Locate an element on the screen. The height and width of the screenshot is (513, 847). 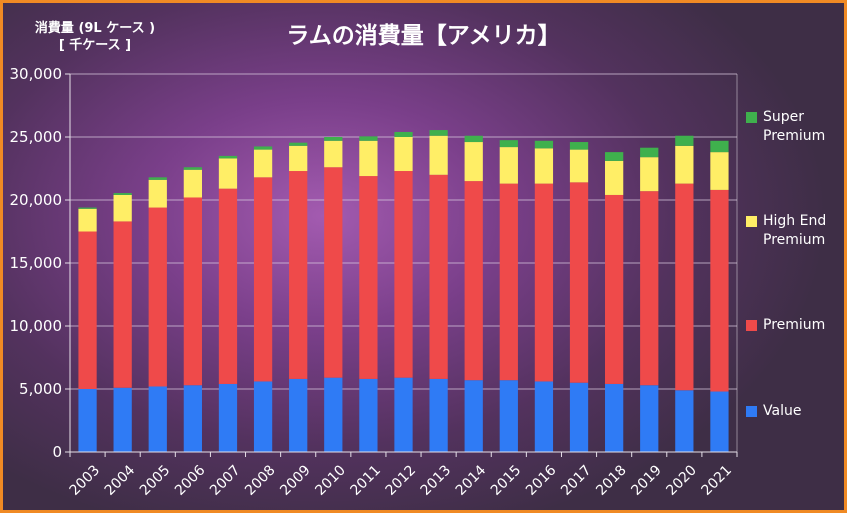
x-tick-label: 2003 is located at coordinates (85, 480).